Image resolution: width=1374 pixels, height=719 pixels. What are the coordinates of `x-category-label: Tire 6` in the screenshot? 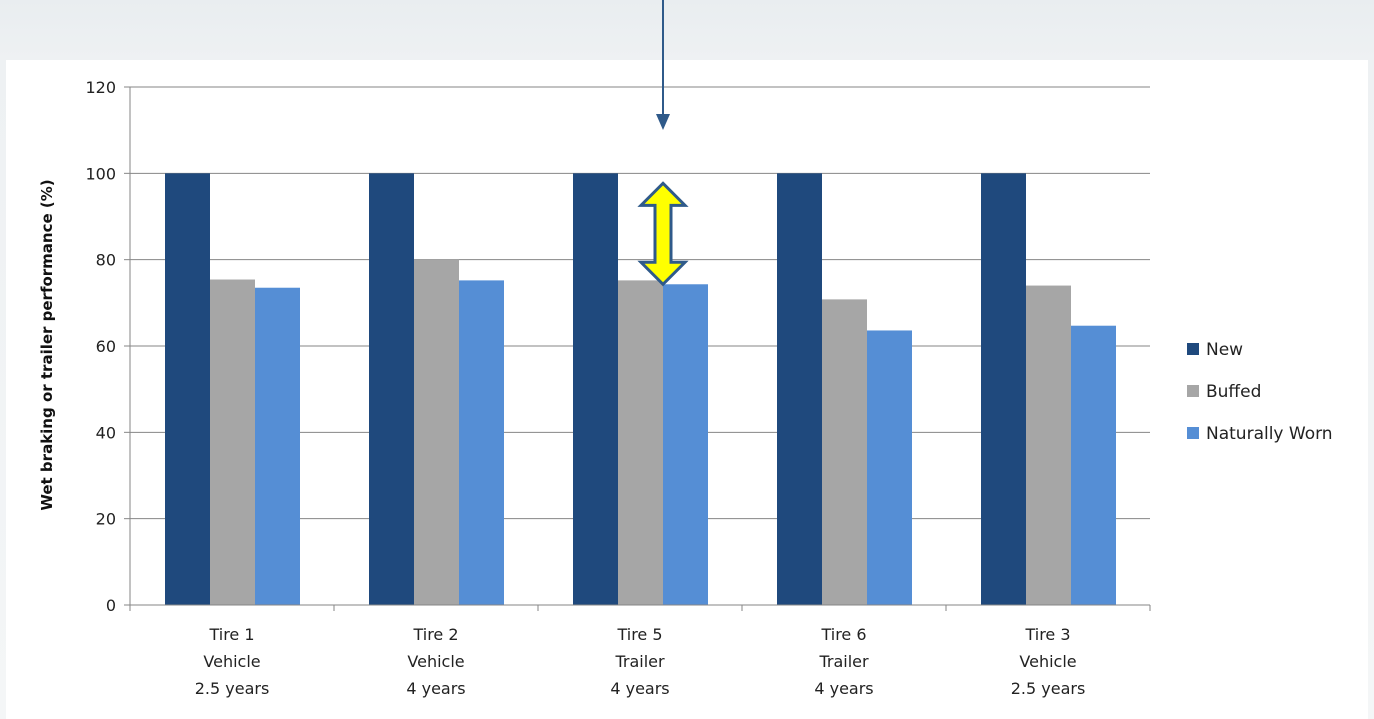 It's located at (843, 634).